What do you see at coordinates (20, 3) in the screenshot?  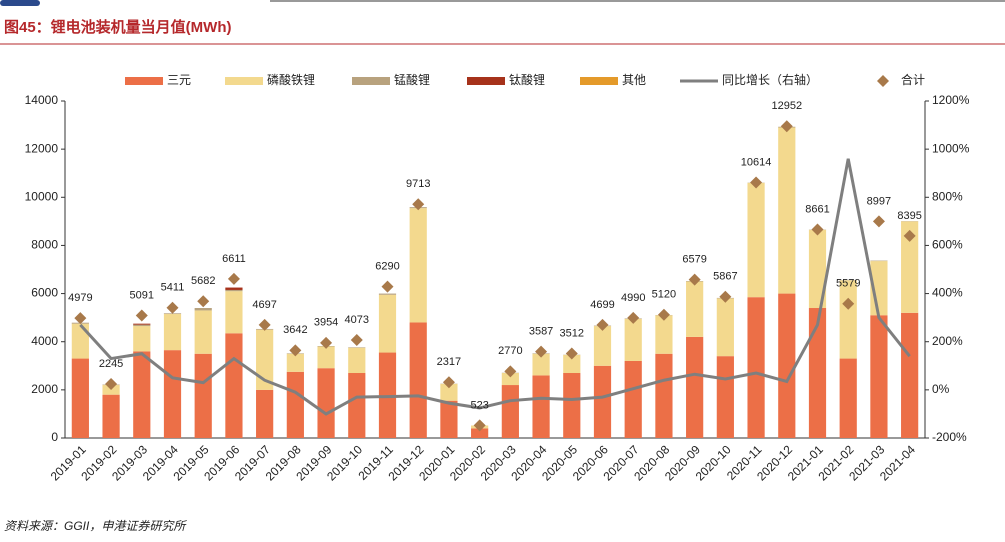 I see `logo-mark` at bounding box center [20, 3].